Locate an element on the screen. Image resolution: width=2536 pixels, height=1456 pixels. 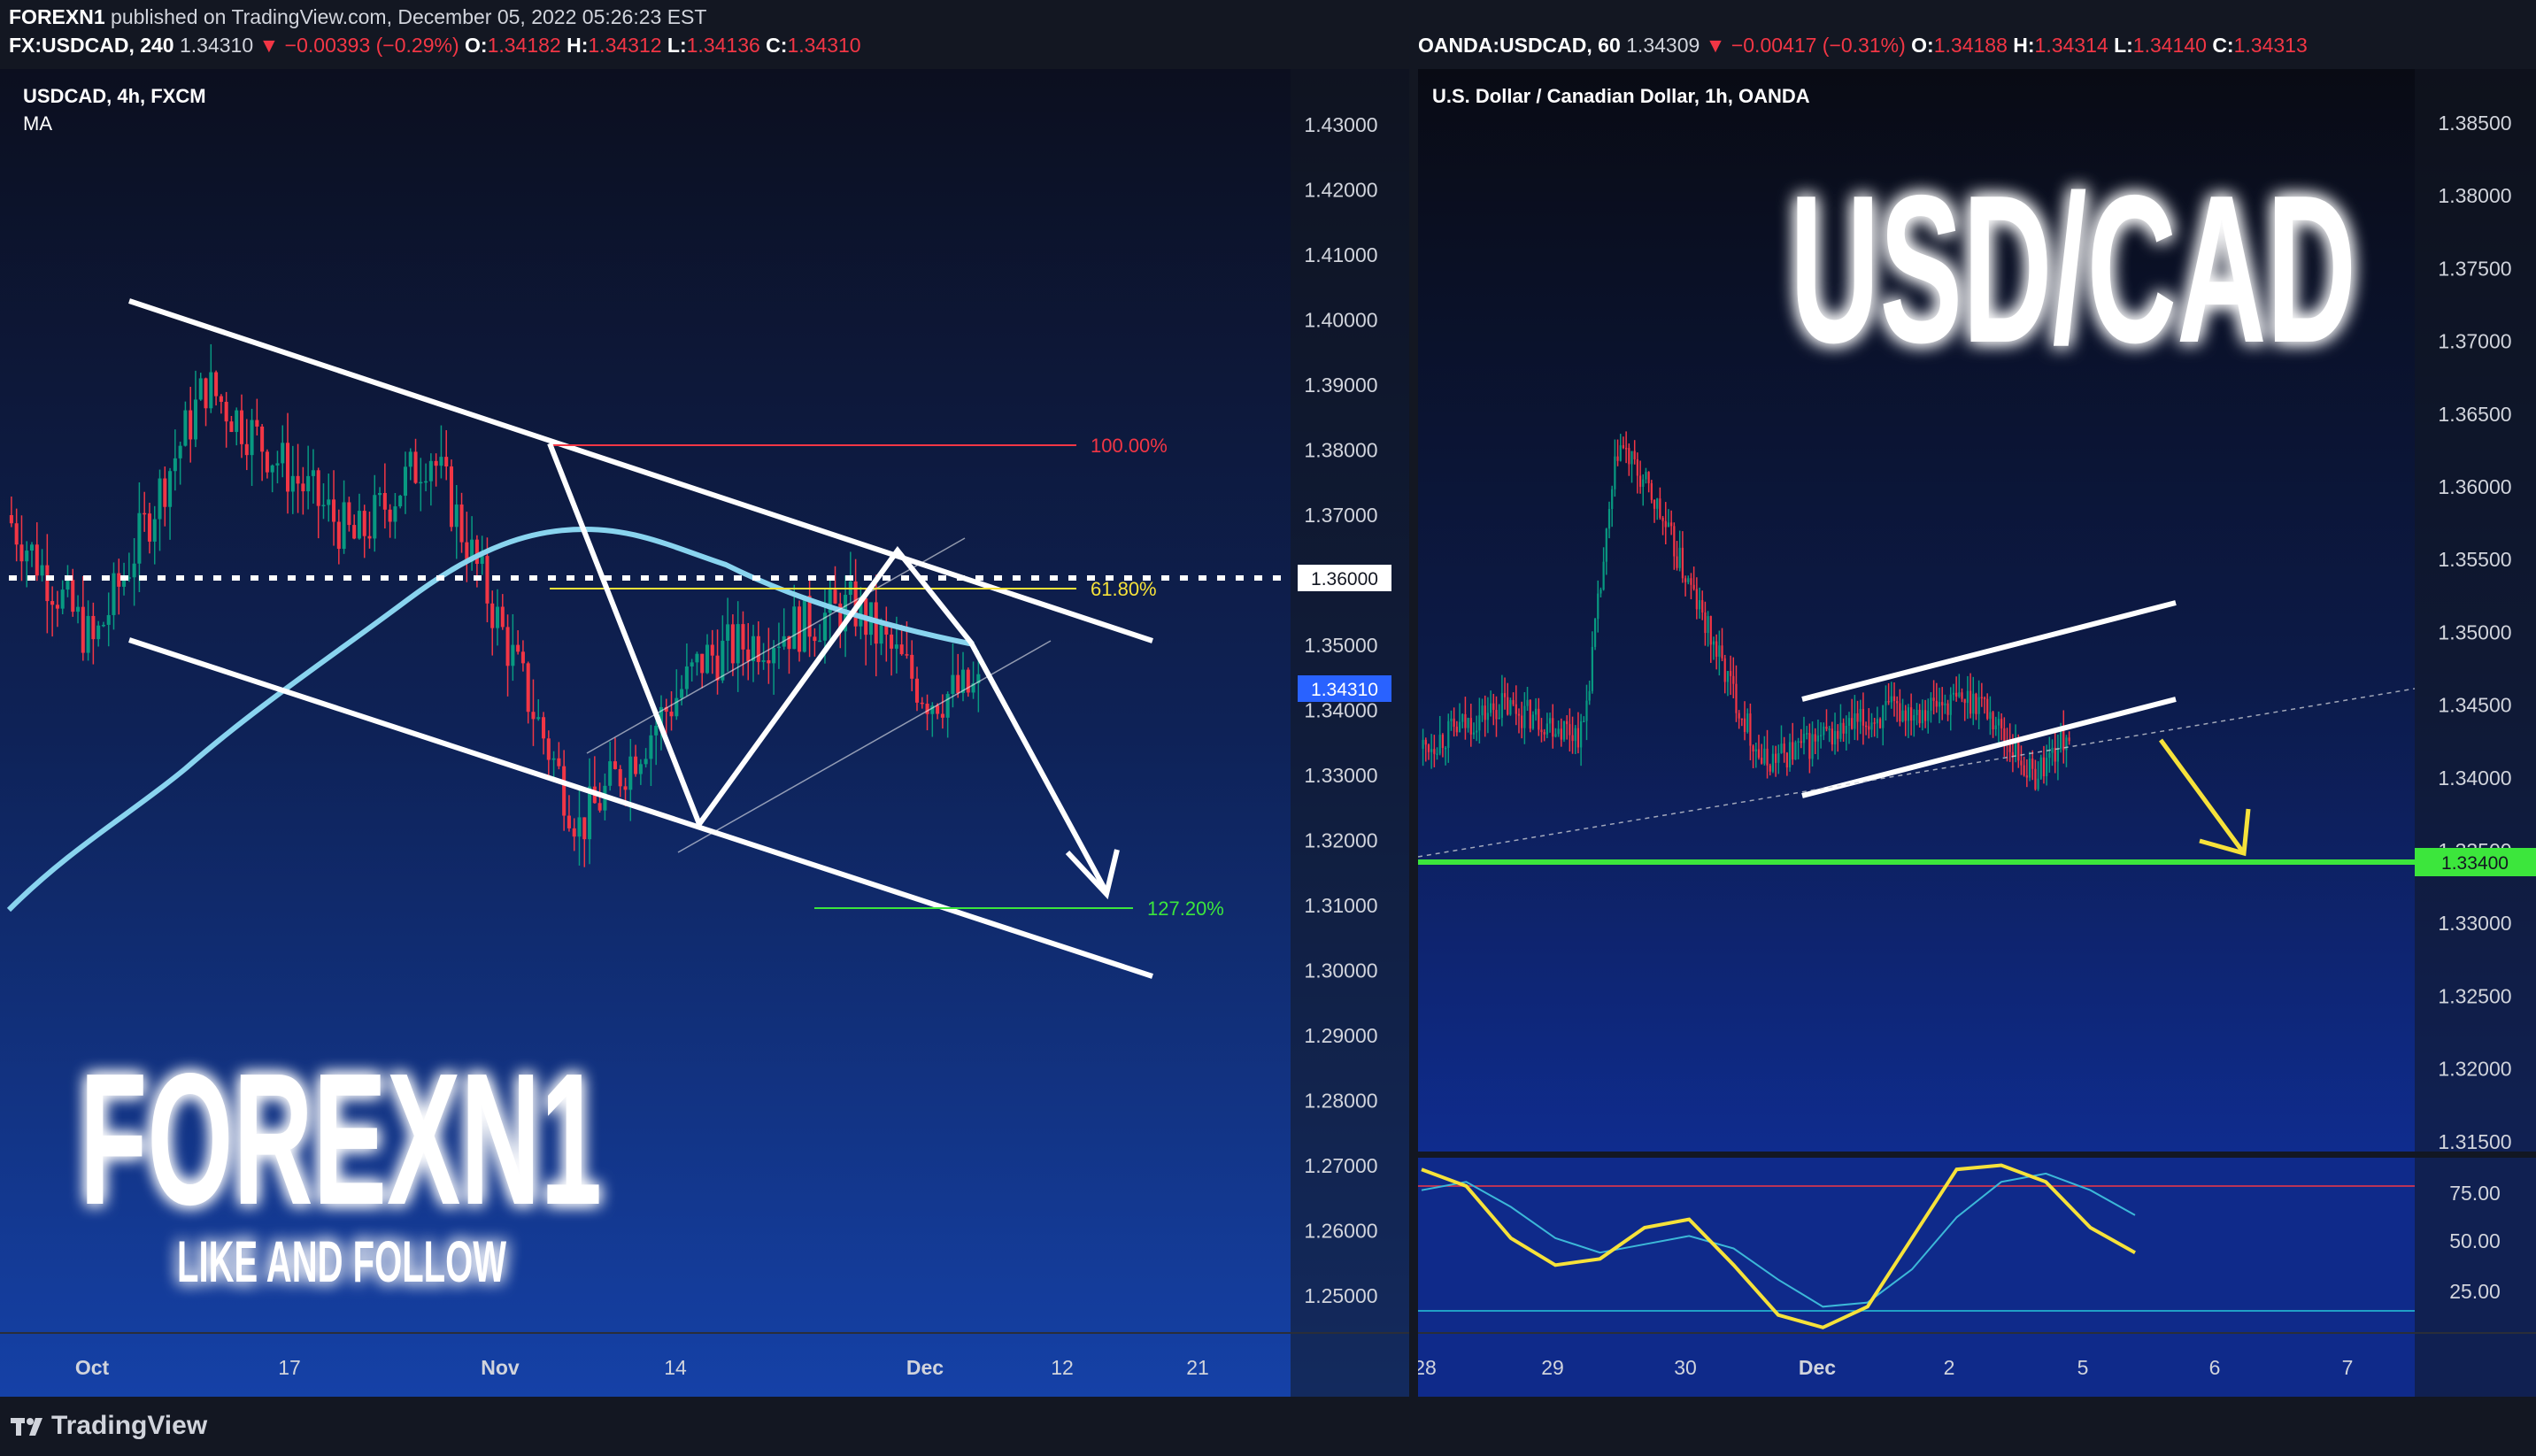
channel-lower-line is located at coordinates (641, 808).